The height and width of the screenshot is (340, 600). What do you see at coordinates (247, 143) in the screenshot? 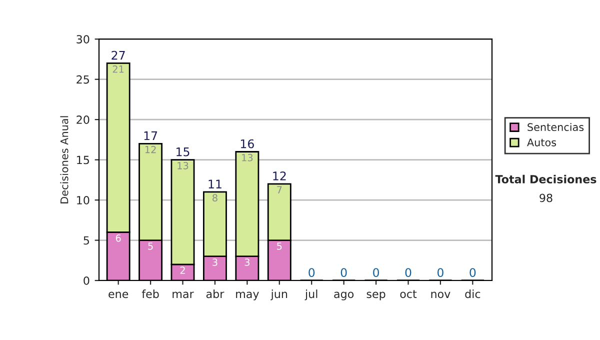
I see `total-label: 16` at bounding box center [247, 143].